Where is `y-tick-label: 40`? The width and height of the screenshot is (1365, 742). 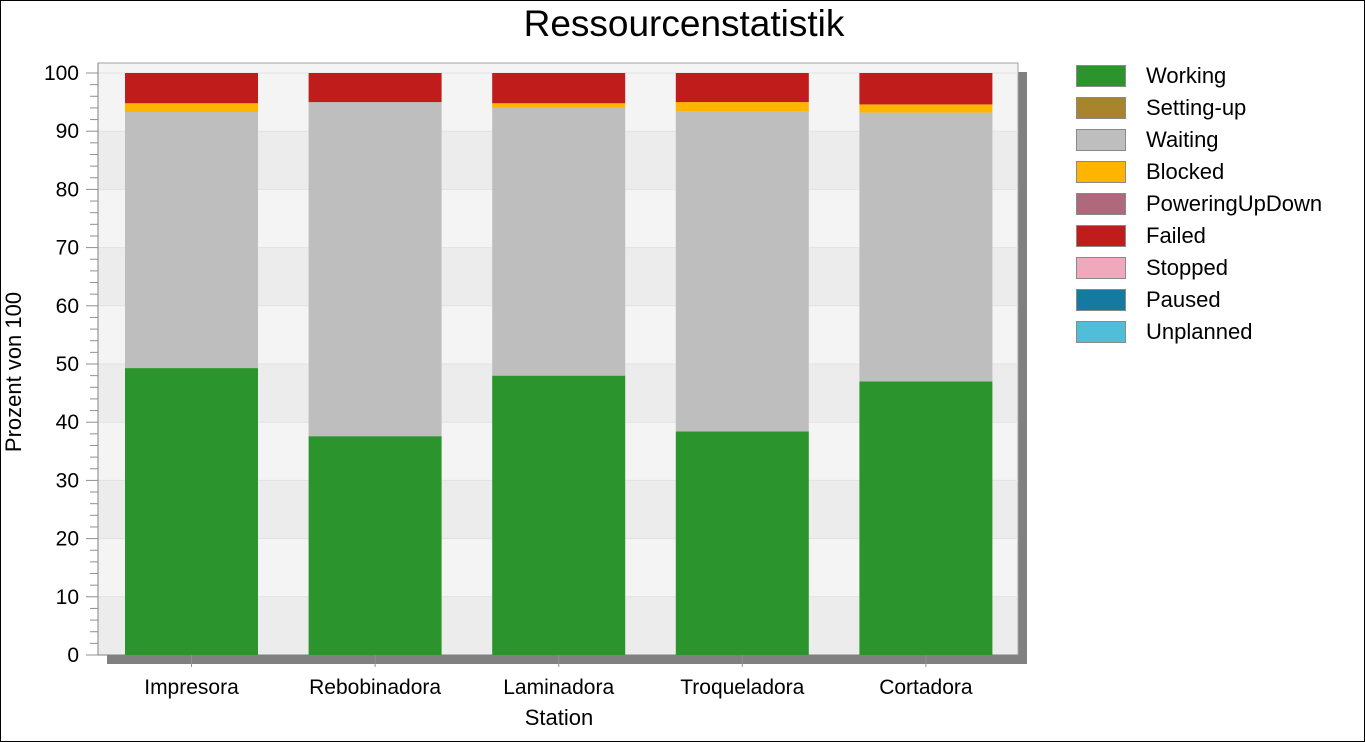
y-tick-label: 40 is located at coordinates (67, 422).